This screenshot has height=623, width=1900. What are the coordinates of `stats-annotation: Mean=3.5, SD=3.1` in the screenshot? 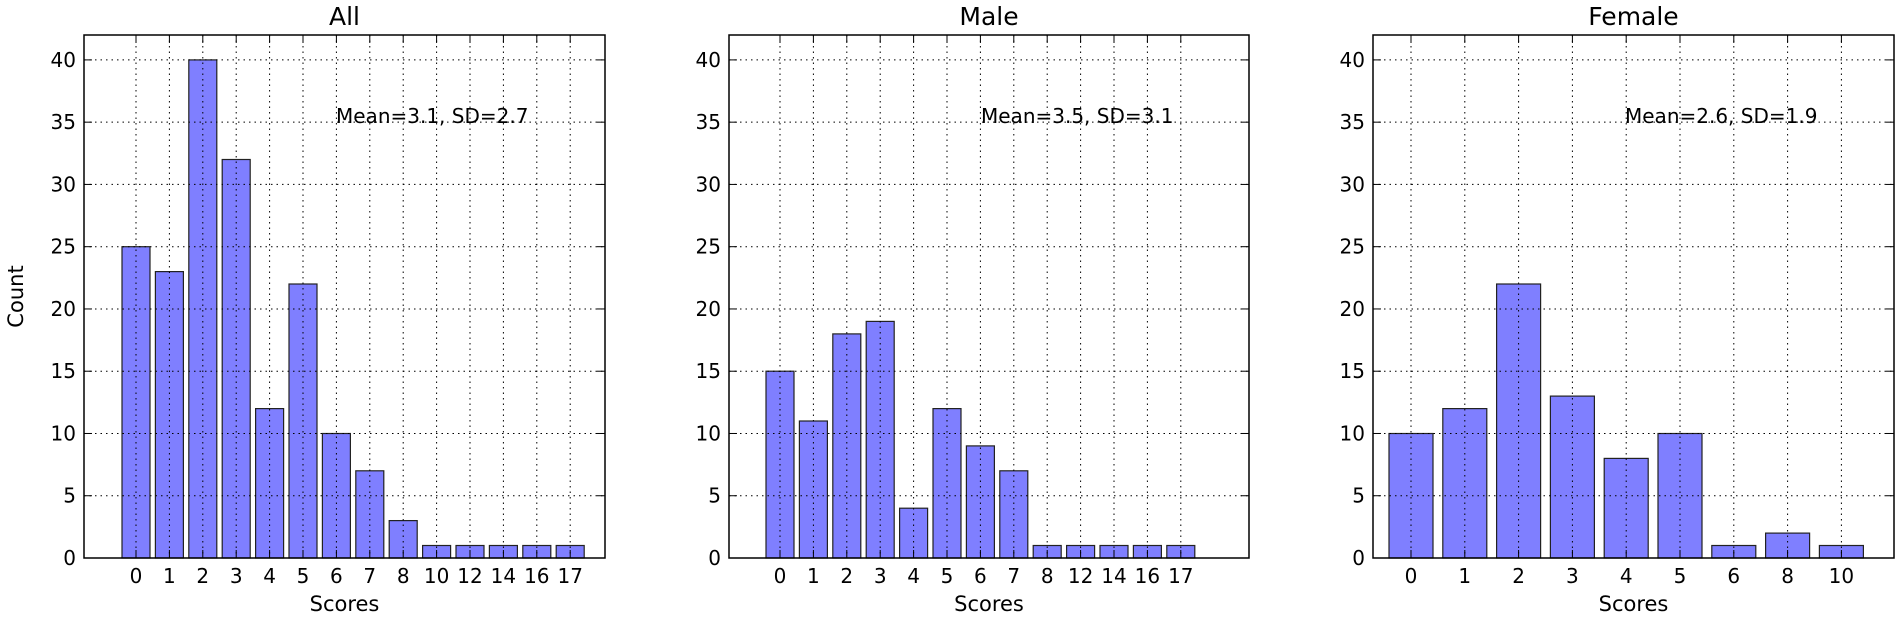 It's located at (1077, 116).